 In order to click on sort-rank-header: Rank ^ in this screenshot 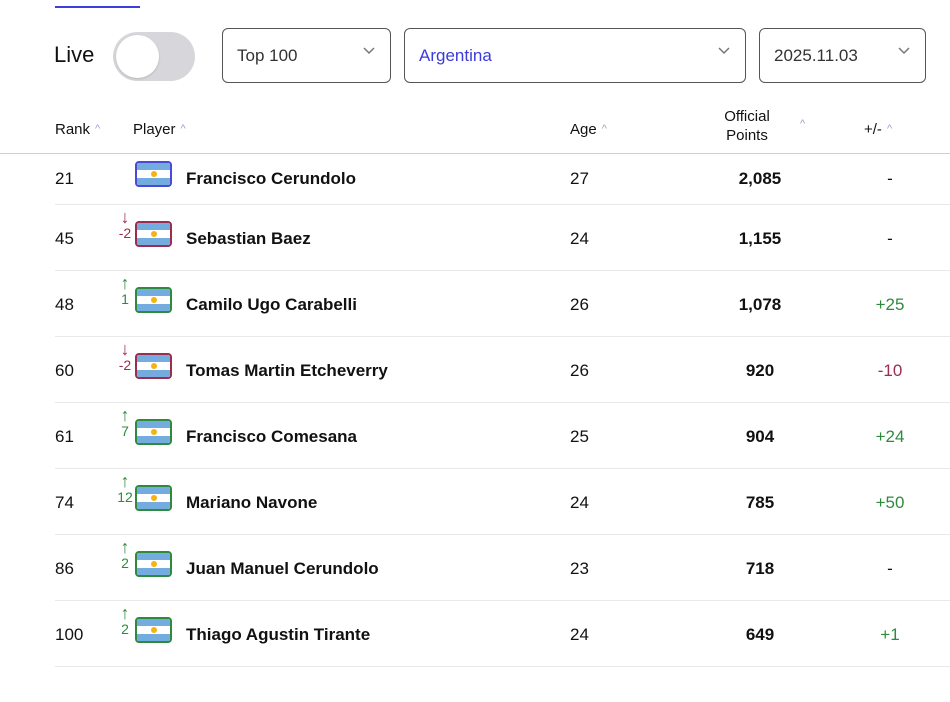, I will do `click(78, 129)`.